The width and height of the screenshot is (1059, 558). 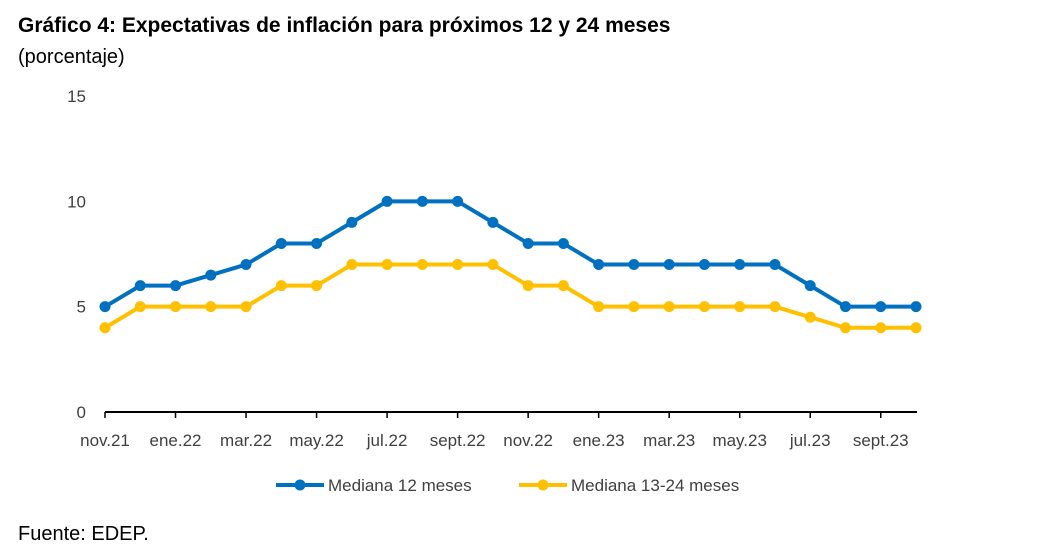 I want to click on legend: Mediana 12 meses Mediana 13-24 meses, so click(x=507, y=485).